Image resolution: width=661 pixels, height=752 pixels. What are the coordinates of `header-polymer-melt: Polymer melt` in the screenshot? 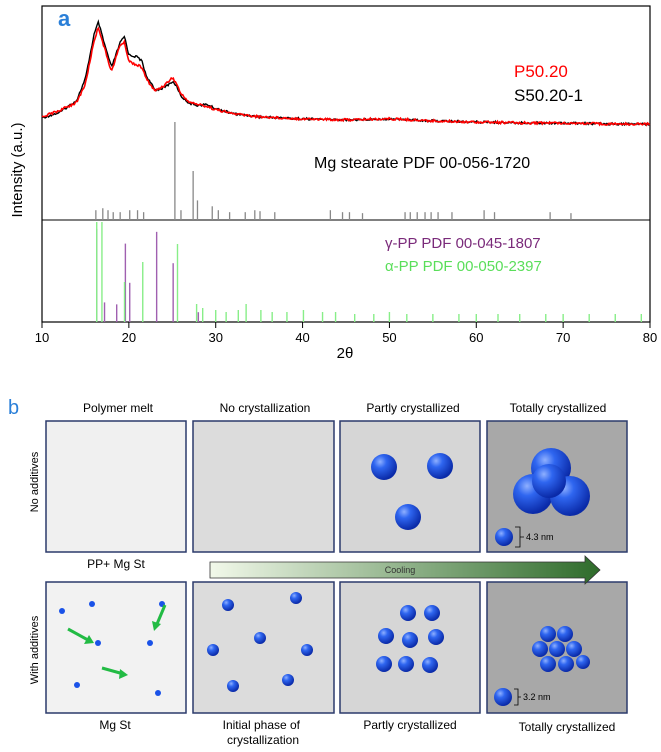 It's located at (118, 408).